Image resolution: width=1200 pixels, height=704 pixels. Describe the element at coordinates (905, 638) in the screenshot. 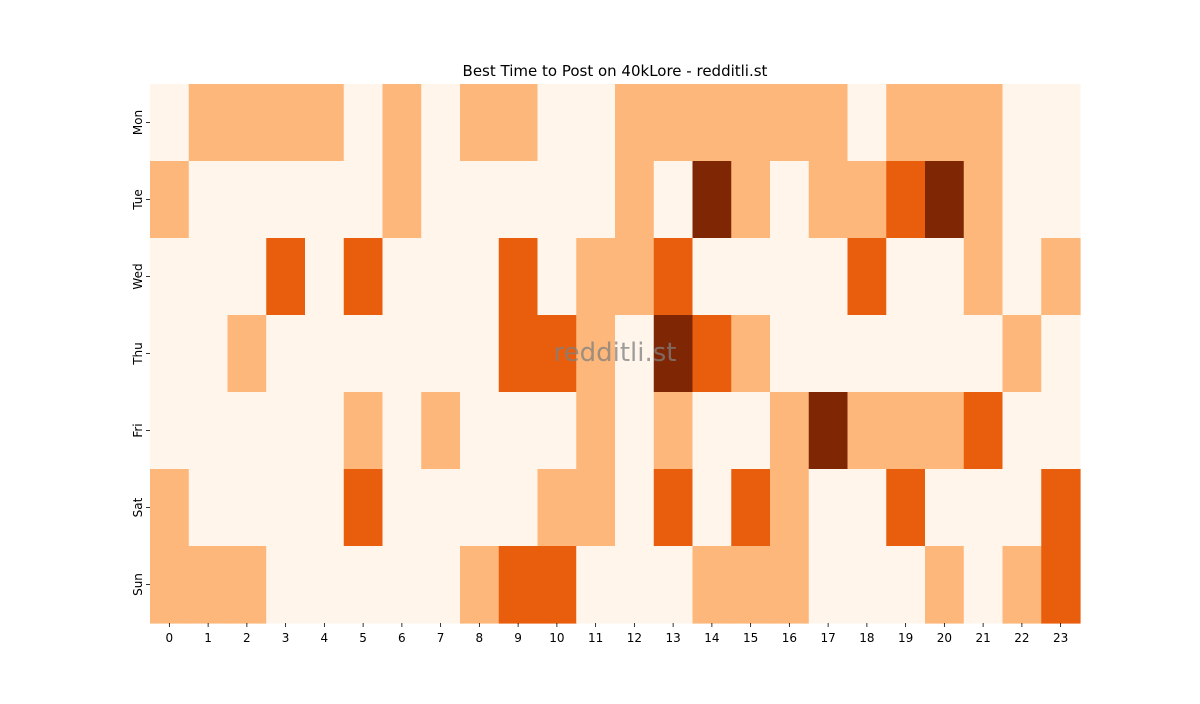

I see `x-tick-label-19: 19` at that location.